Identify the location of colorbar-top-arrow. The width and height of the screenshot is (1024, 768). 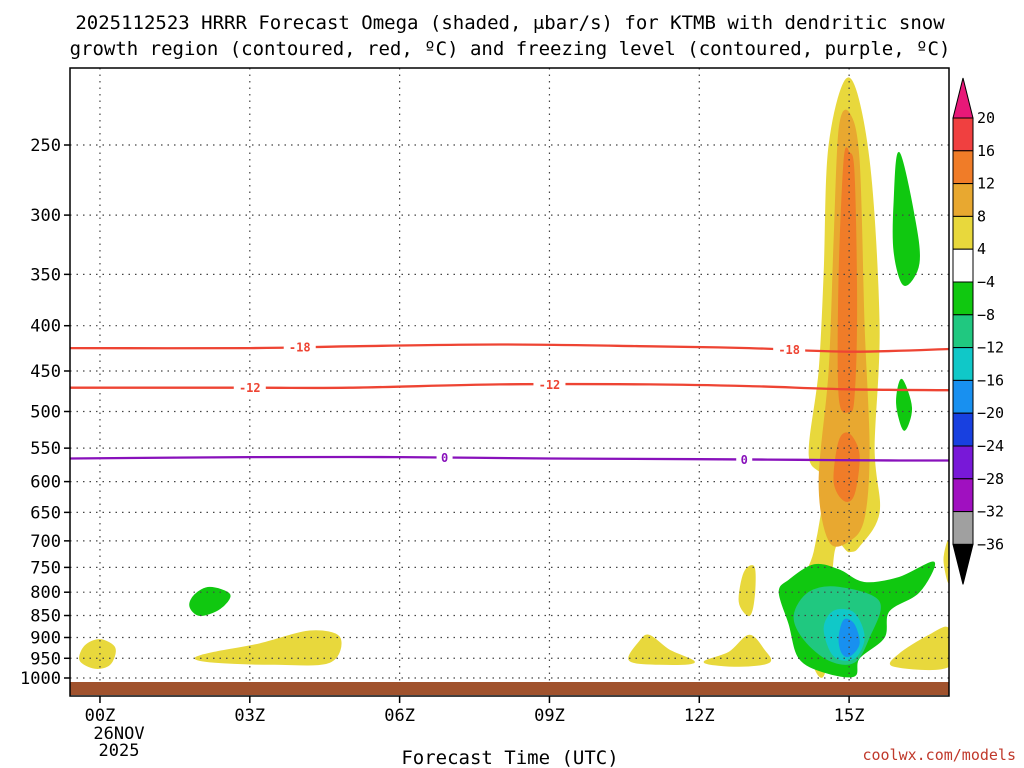
(963, 98).